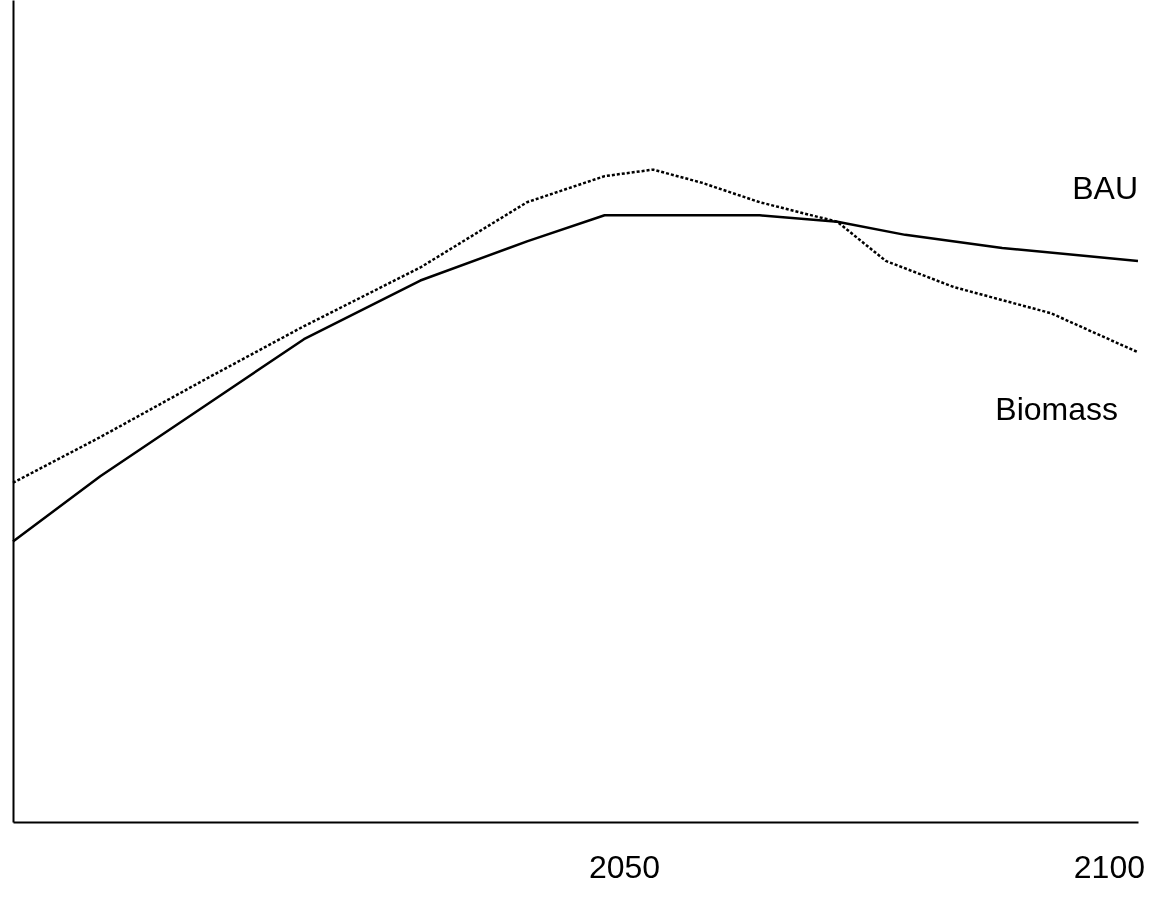  Describe the element at coordinates (1056, 409) in the screenshot. I see `series-label: Biomass` at that location.